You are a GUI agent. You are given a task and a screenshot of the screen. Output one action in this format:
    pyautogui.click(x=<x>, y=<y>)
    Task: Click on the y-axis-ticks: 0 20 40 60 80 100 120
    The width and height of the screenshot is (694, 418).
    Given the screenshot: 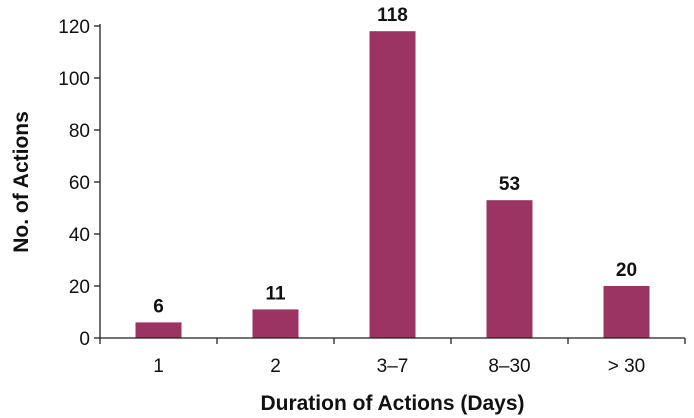 What is the action you would take?
    pyautogui.click(x=79, y=183)
    